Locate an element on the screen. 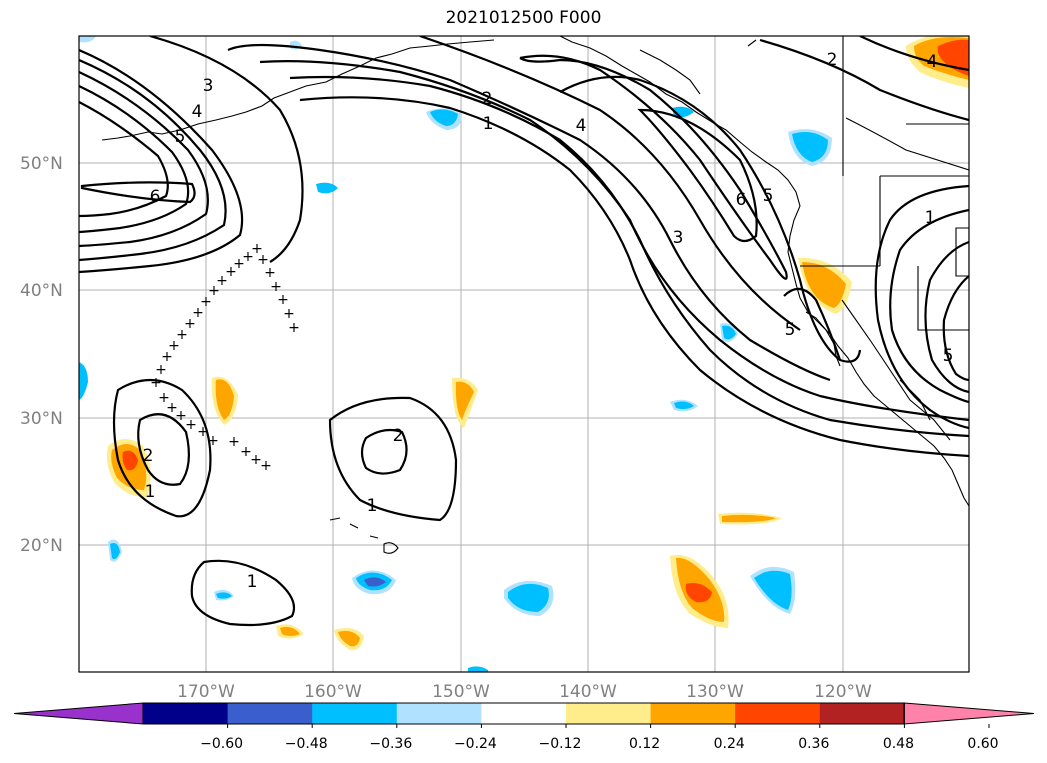 The height and width of the screenshot is (763, 1047). lat-label-40n: 40°N is located at coordinates (41, 291).